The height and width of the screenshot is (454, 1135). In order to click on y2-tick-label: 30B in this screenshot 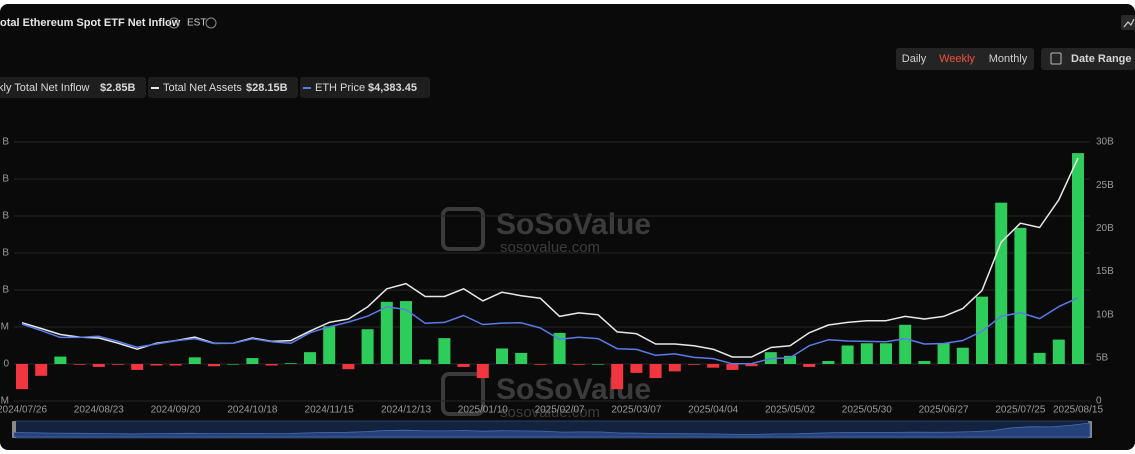, I will do `click(1105, 142)`.